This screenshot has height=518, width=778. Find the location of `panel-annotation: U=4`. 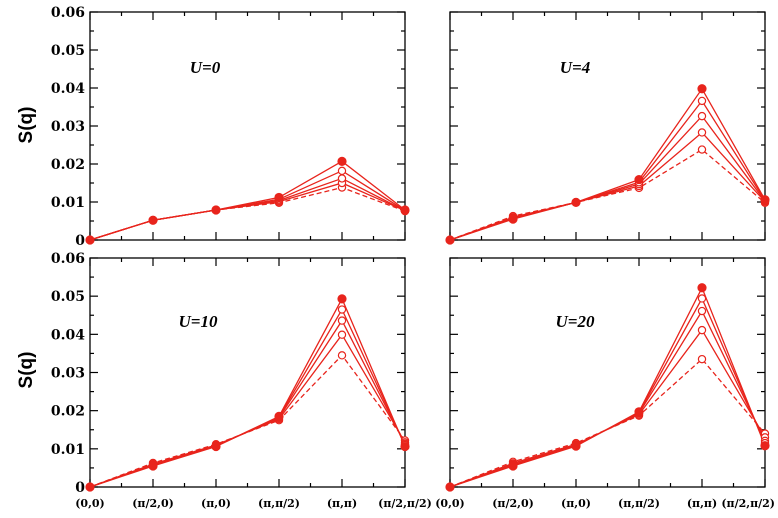

panel-annotation: U=4 is located at coordinates (575, 67).